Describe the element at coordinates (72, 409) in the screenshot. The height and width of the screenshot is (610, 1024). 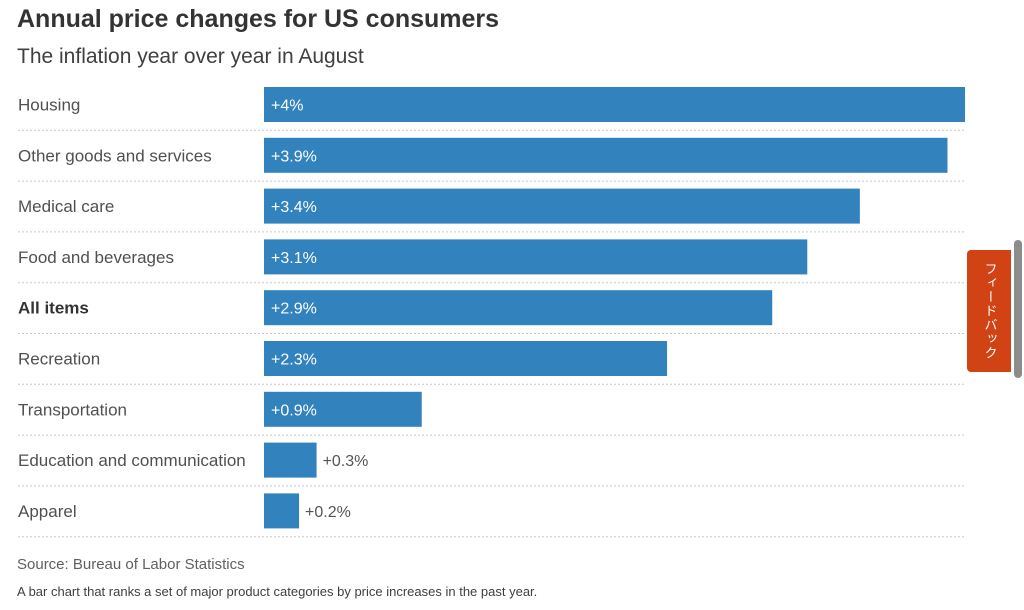
I see `category-label: Transportation` at that location.